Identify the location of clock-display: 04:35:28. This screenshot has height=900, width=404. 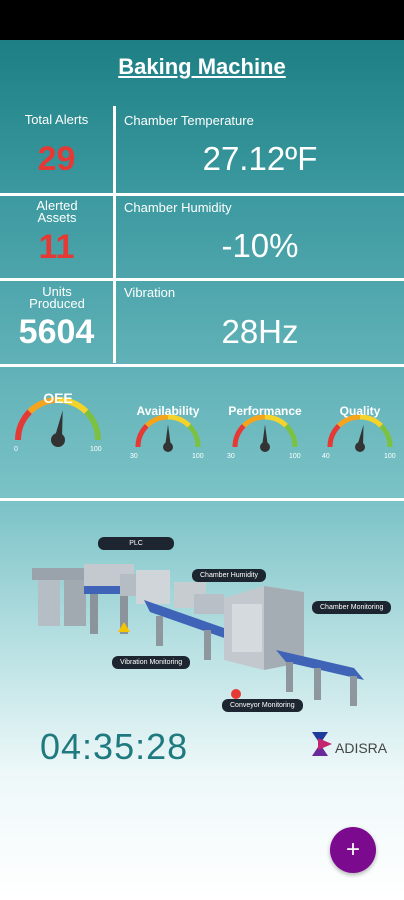
(114, 746).